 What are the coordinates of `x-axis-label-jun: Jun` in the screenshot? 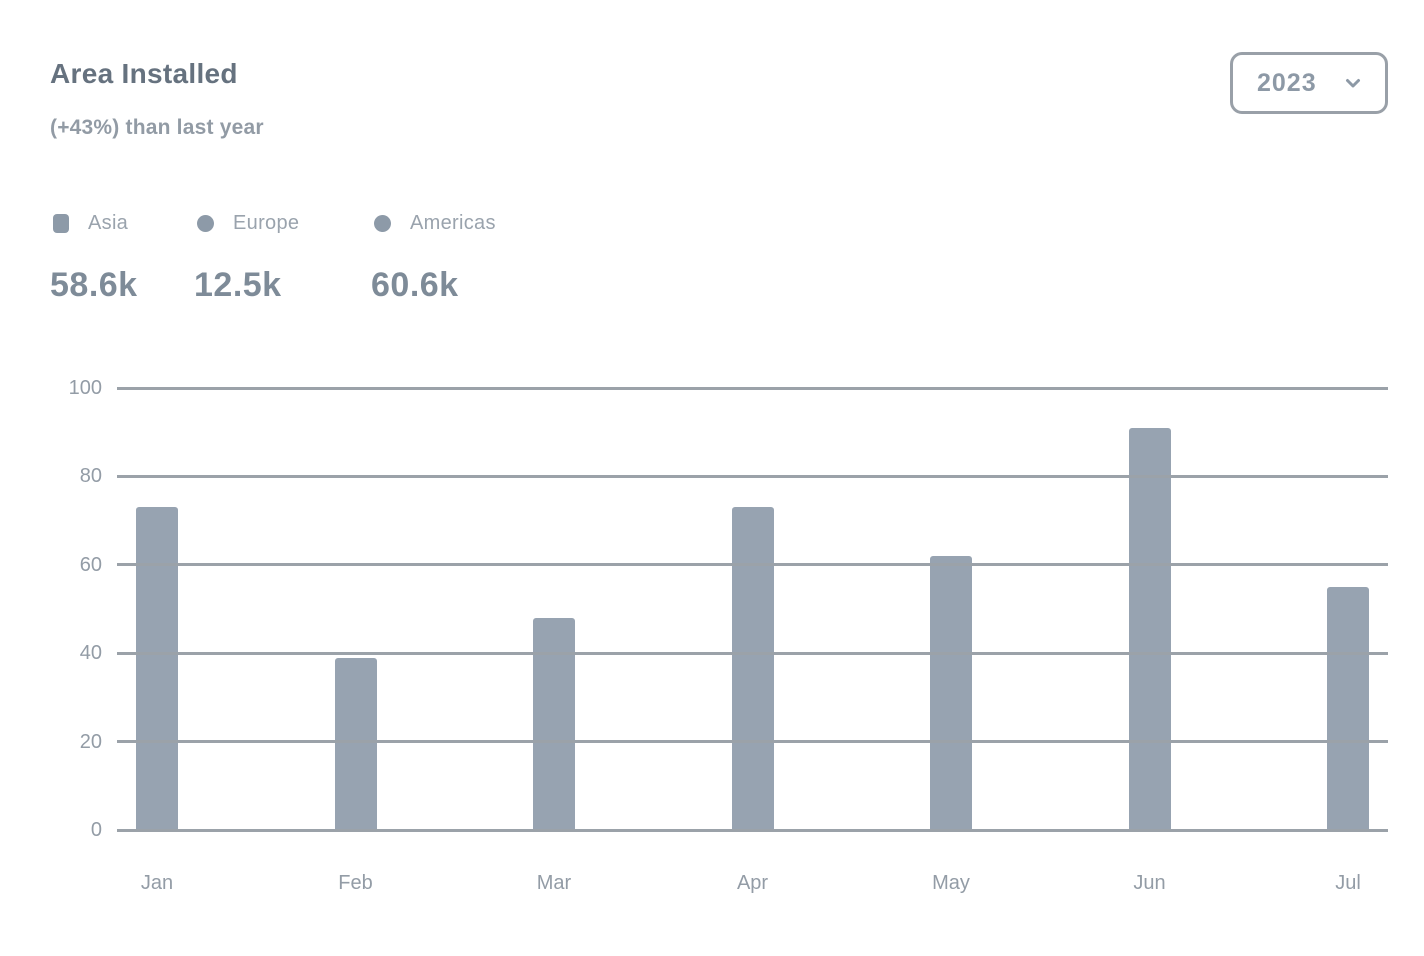 It's located at (1149, 883).